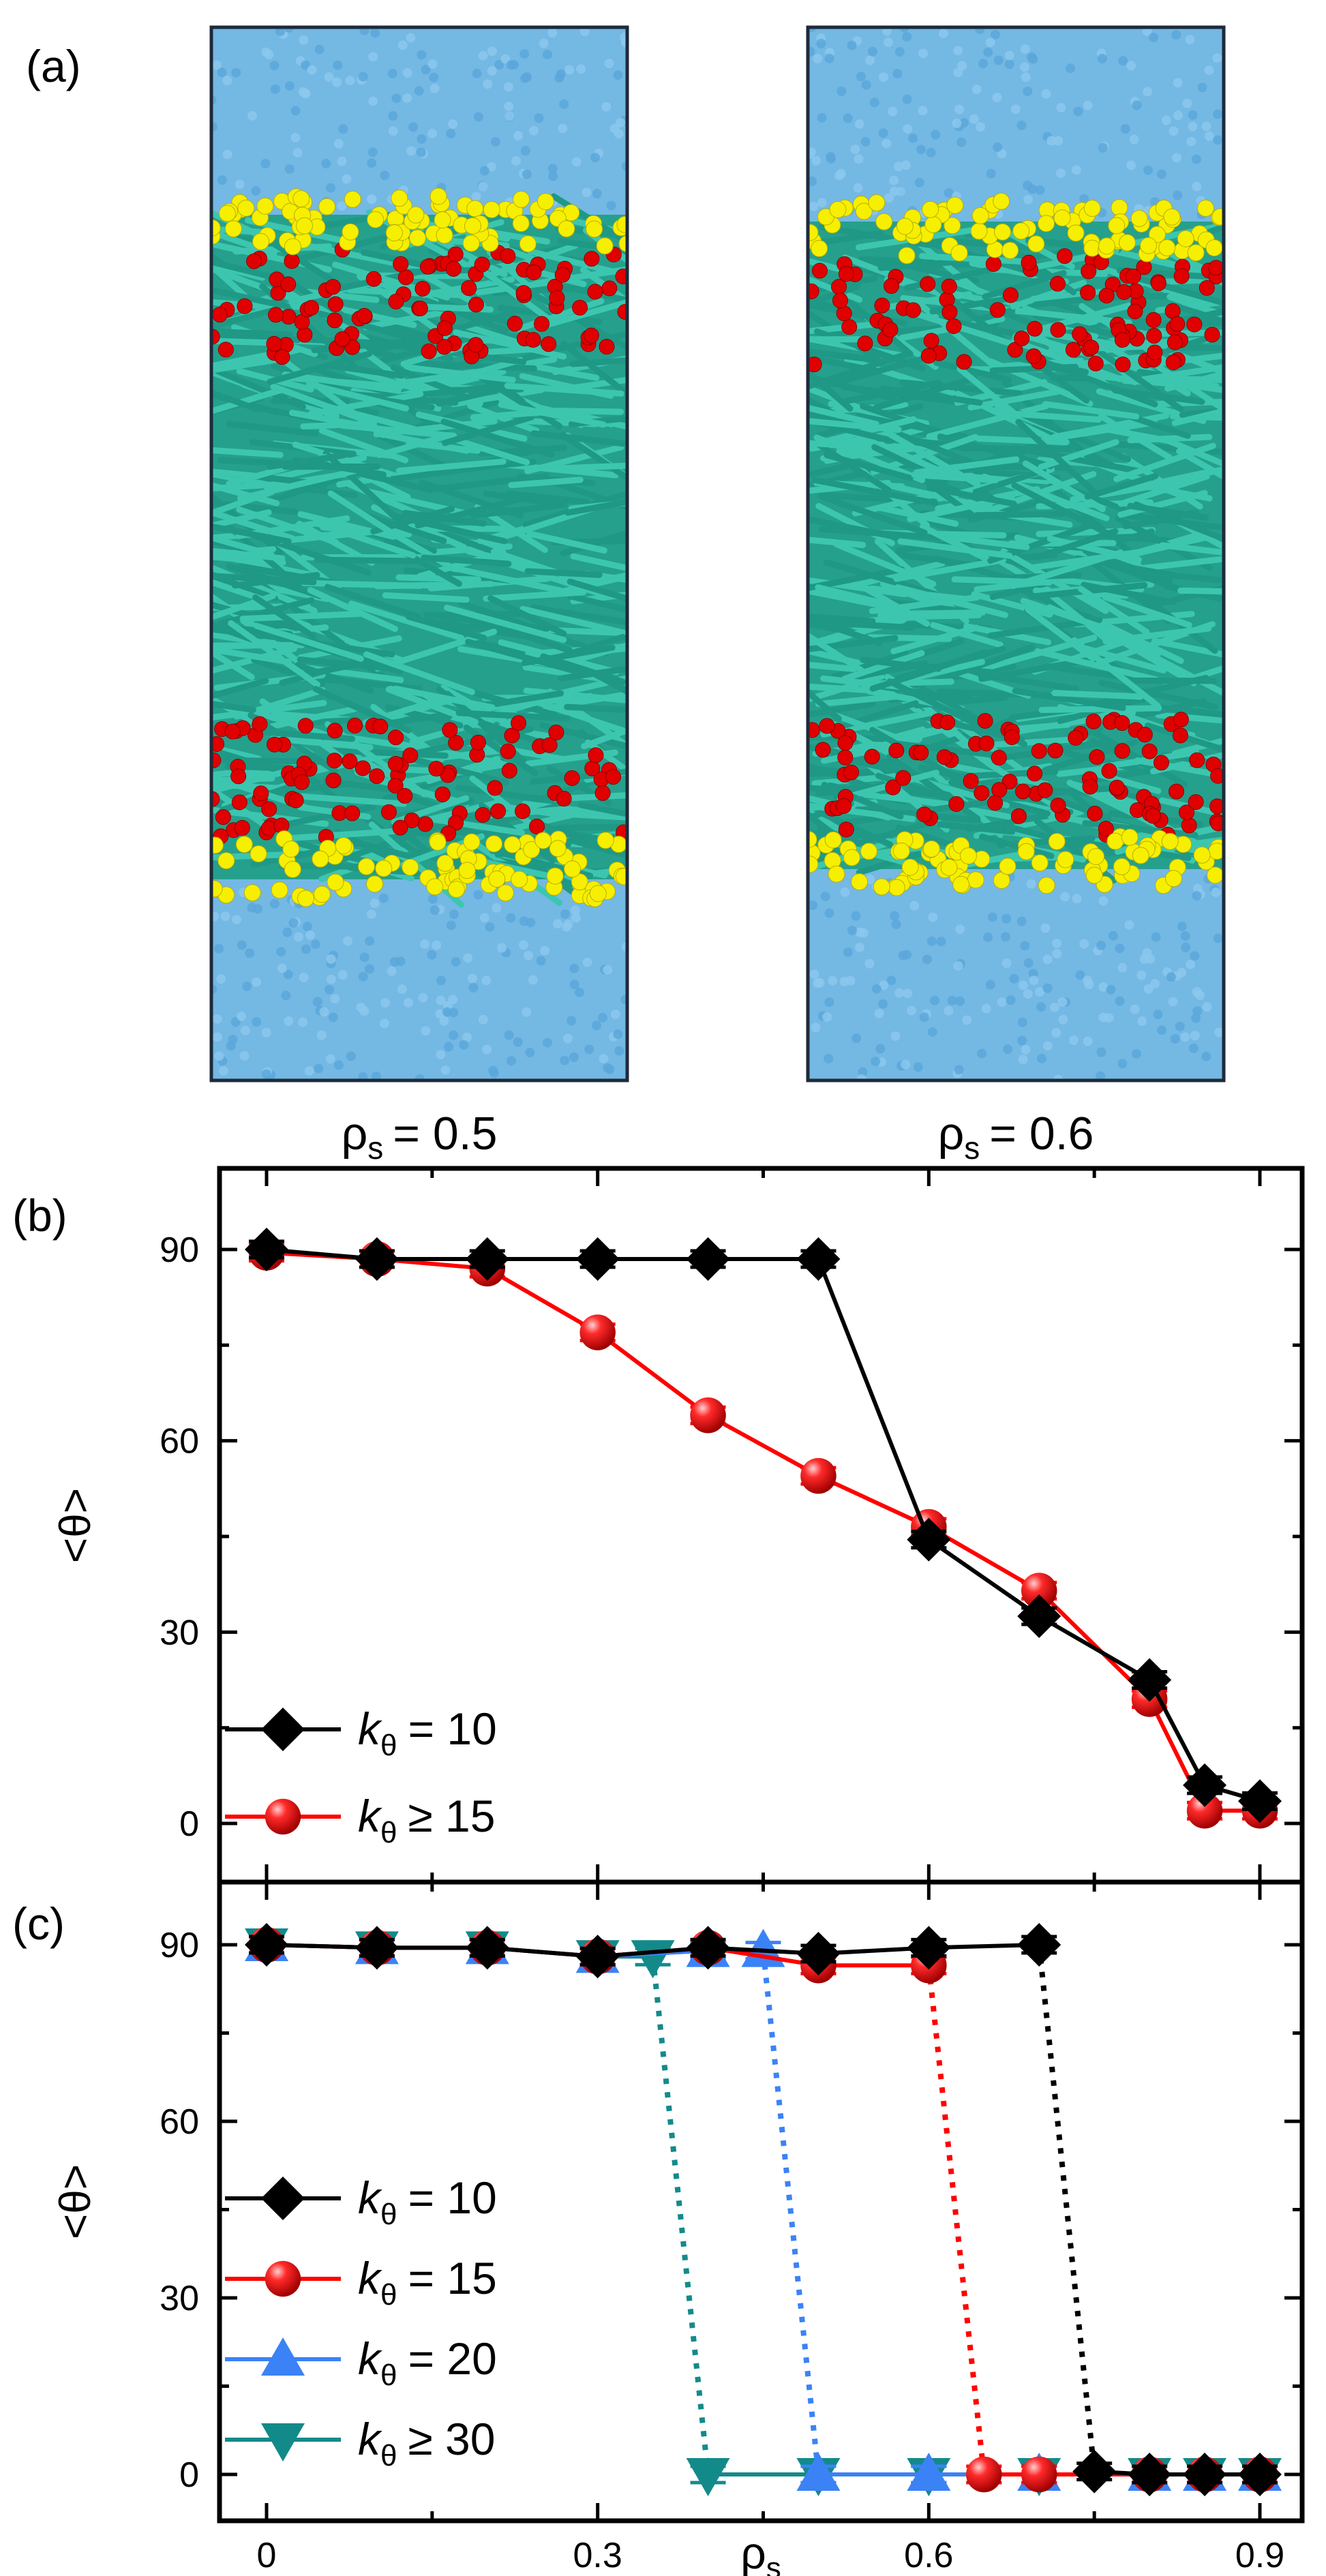  What do you see at coordinates (426, 2443) in the screenshot?
I see `legend-label: kθ ≥ 30` at bounding box center [426, 2443].